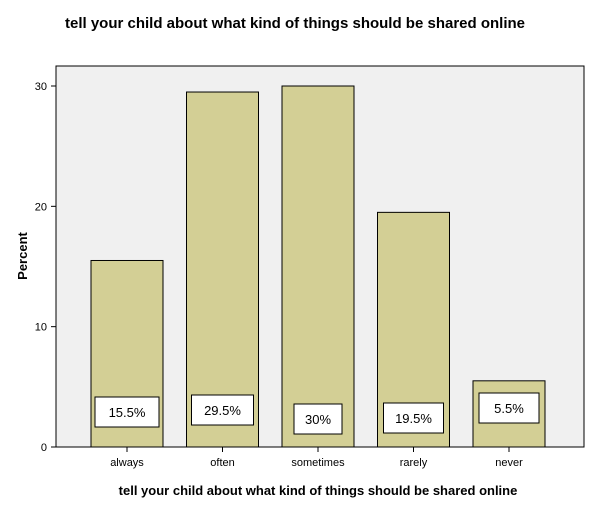 This screenshot has width=591, height=506. What do you see at coordinates (509, 463) in the screenshot?
I see `x-tick-label-never: never` at bounding box center [509, 463].